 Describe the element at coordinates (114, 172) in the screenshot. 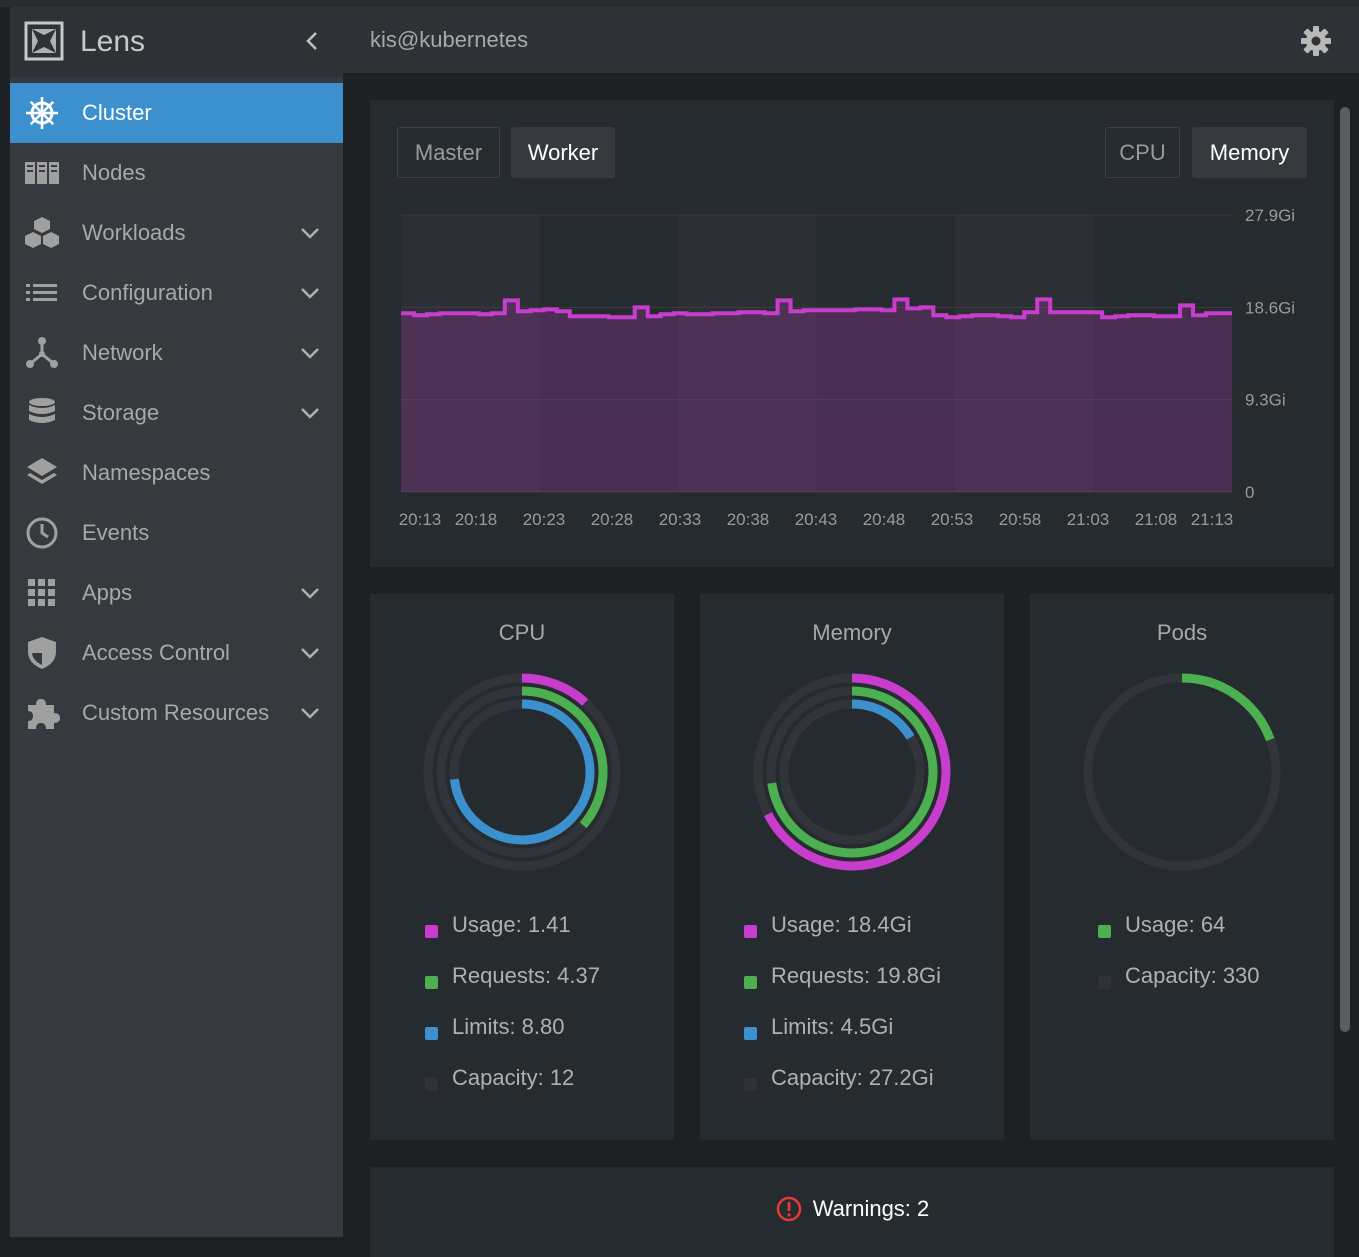

I see `sidebar-item-label: Nodes` at that location.